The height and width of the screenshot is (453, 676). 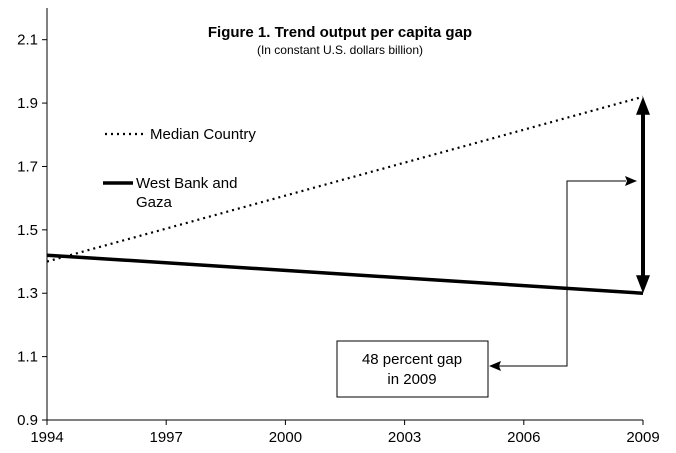 What do you see at coordinates (27, 230) in the screenshot?
I see `y-tick-label: 1.5` at bounding box center [27, 230].